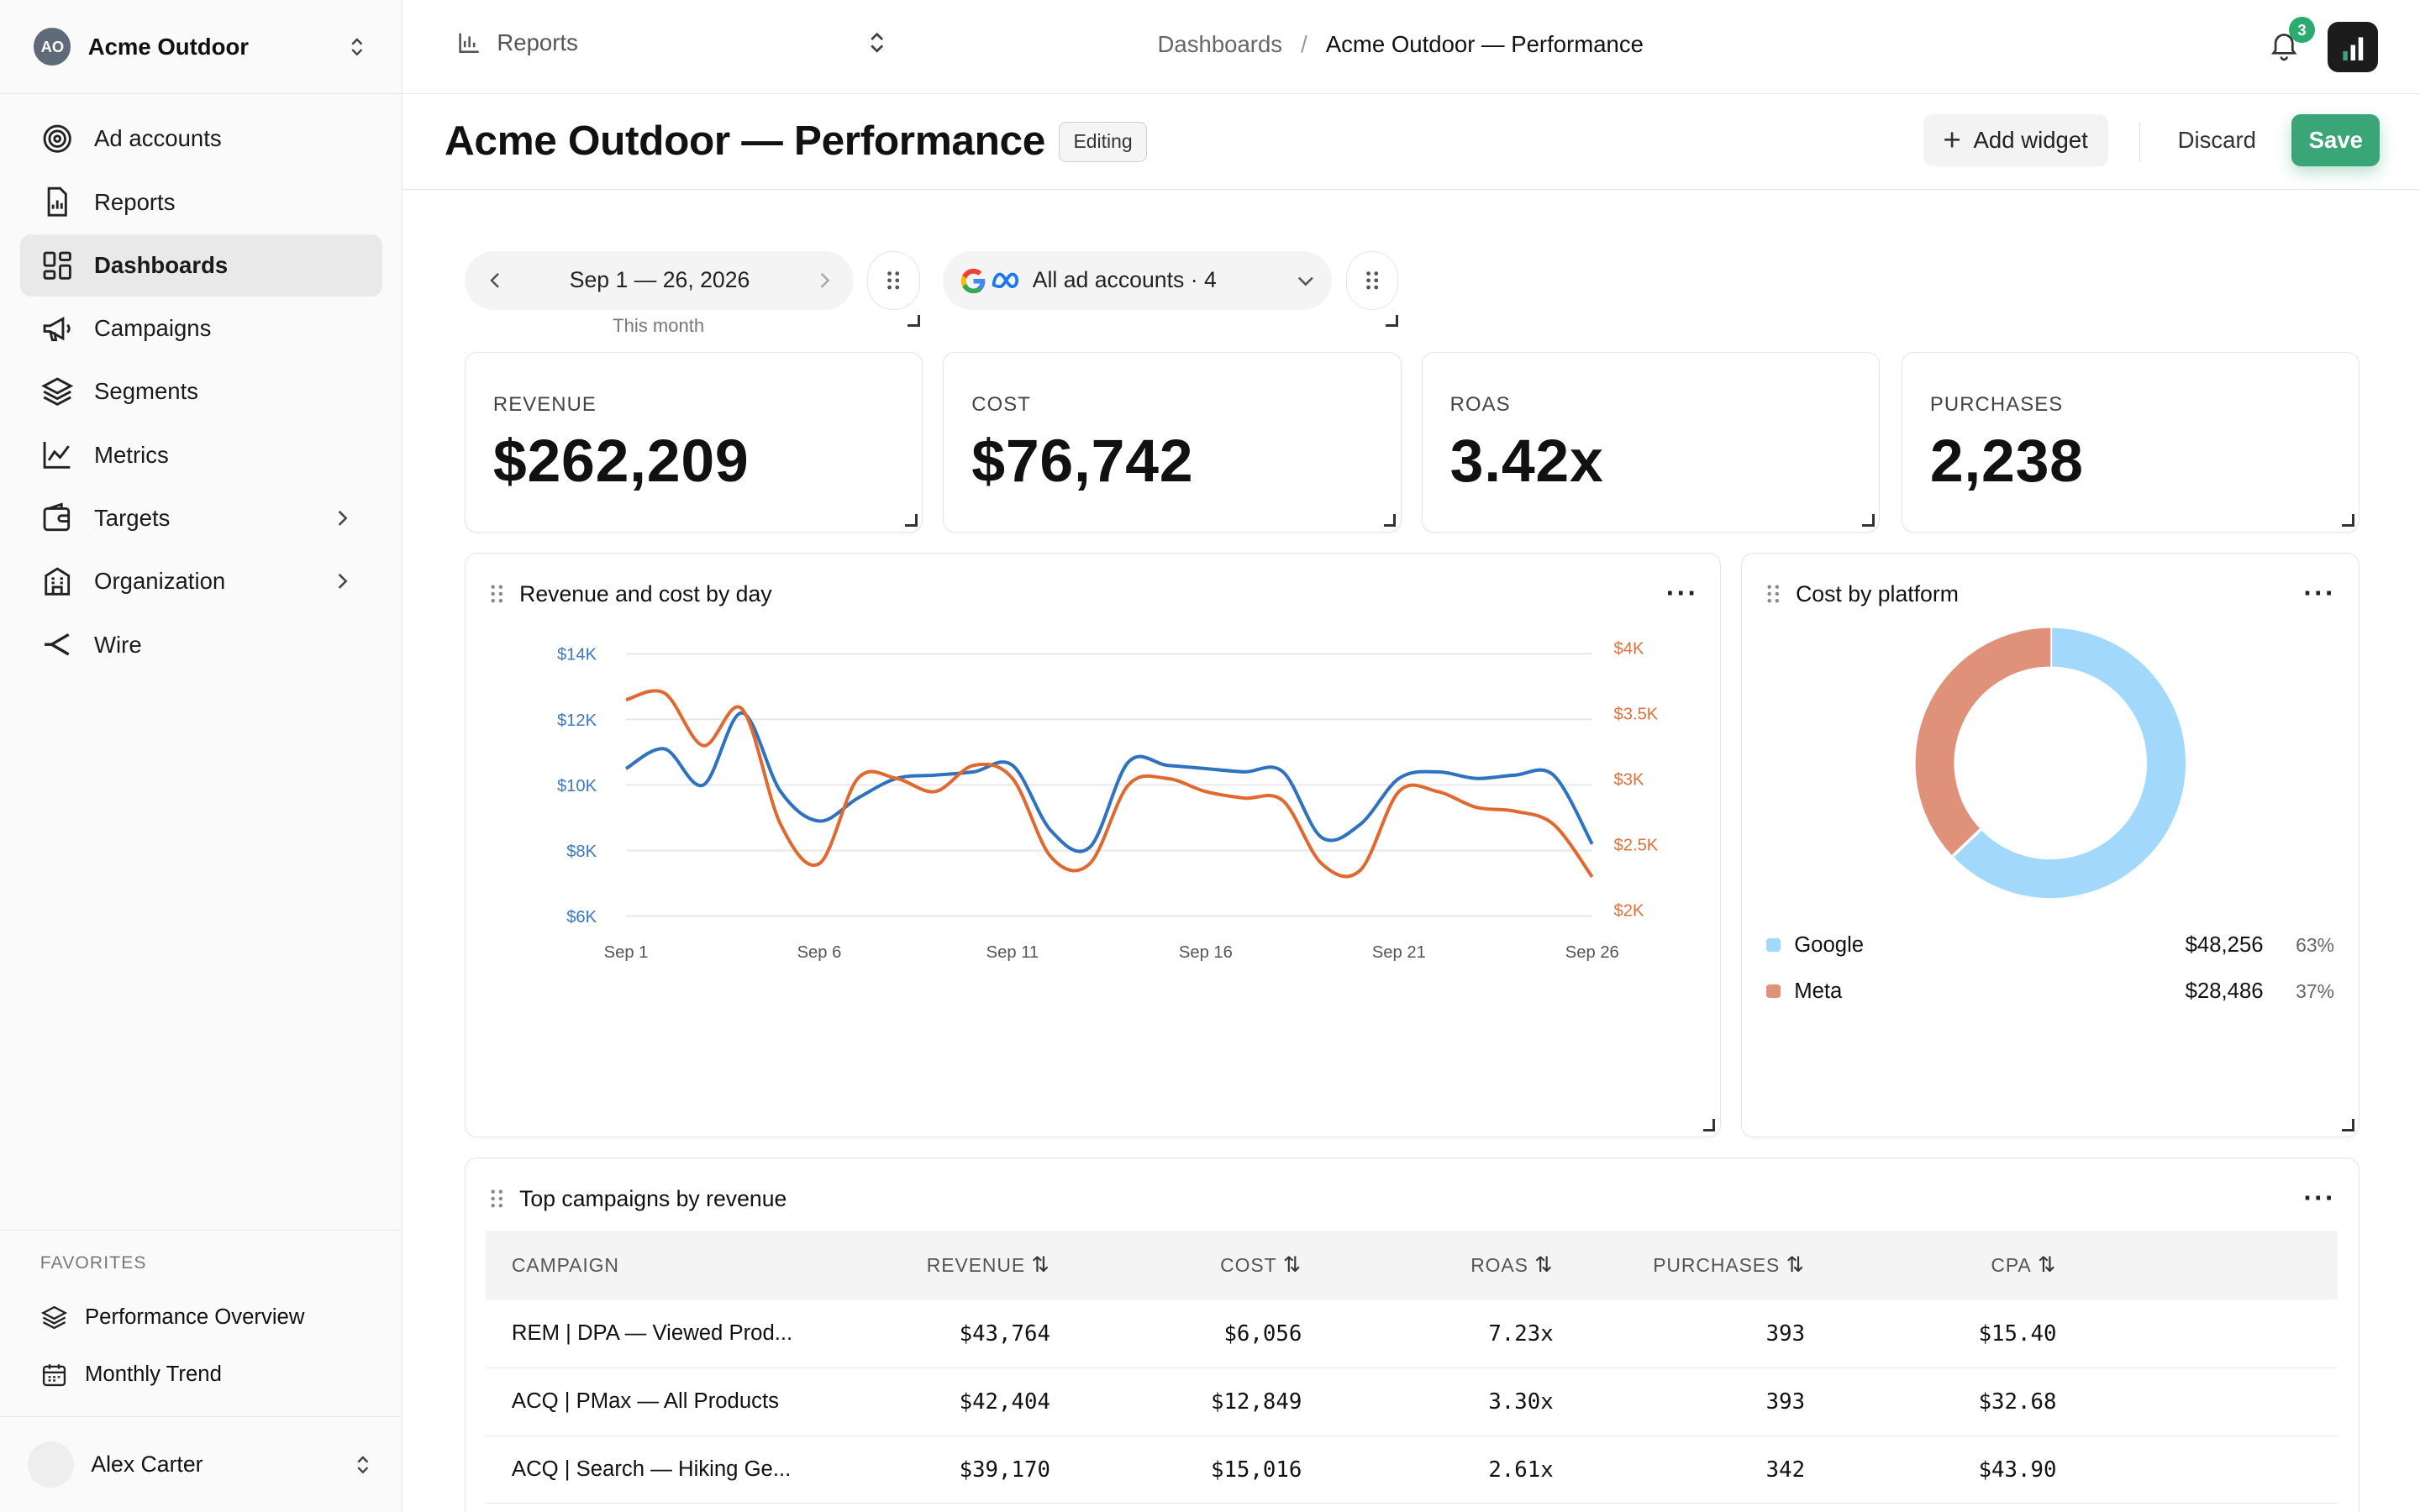  Describe the element at coordinates (647, 1402) in the screenshot. I see `cell-campaign: ACQ | PMax — All Products` at that location.